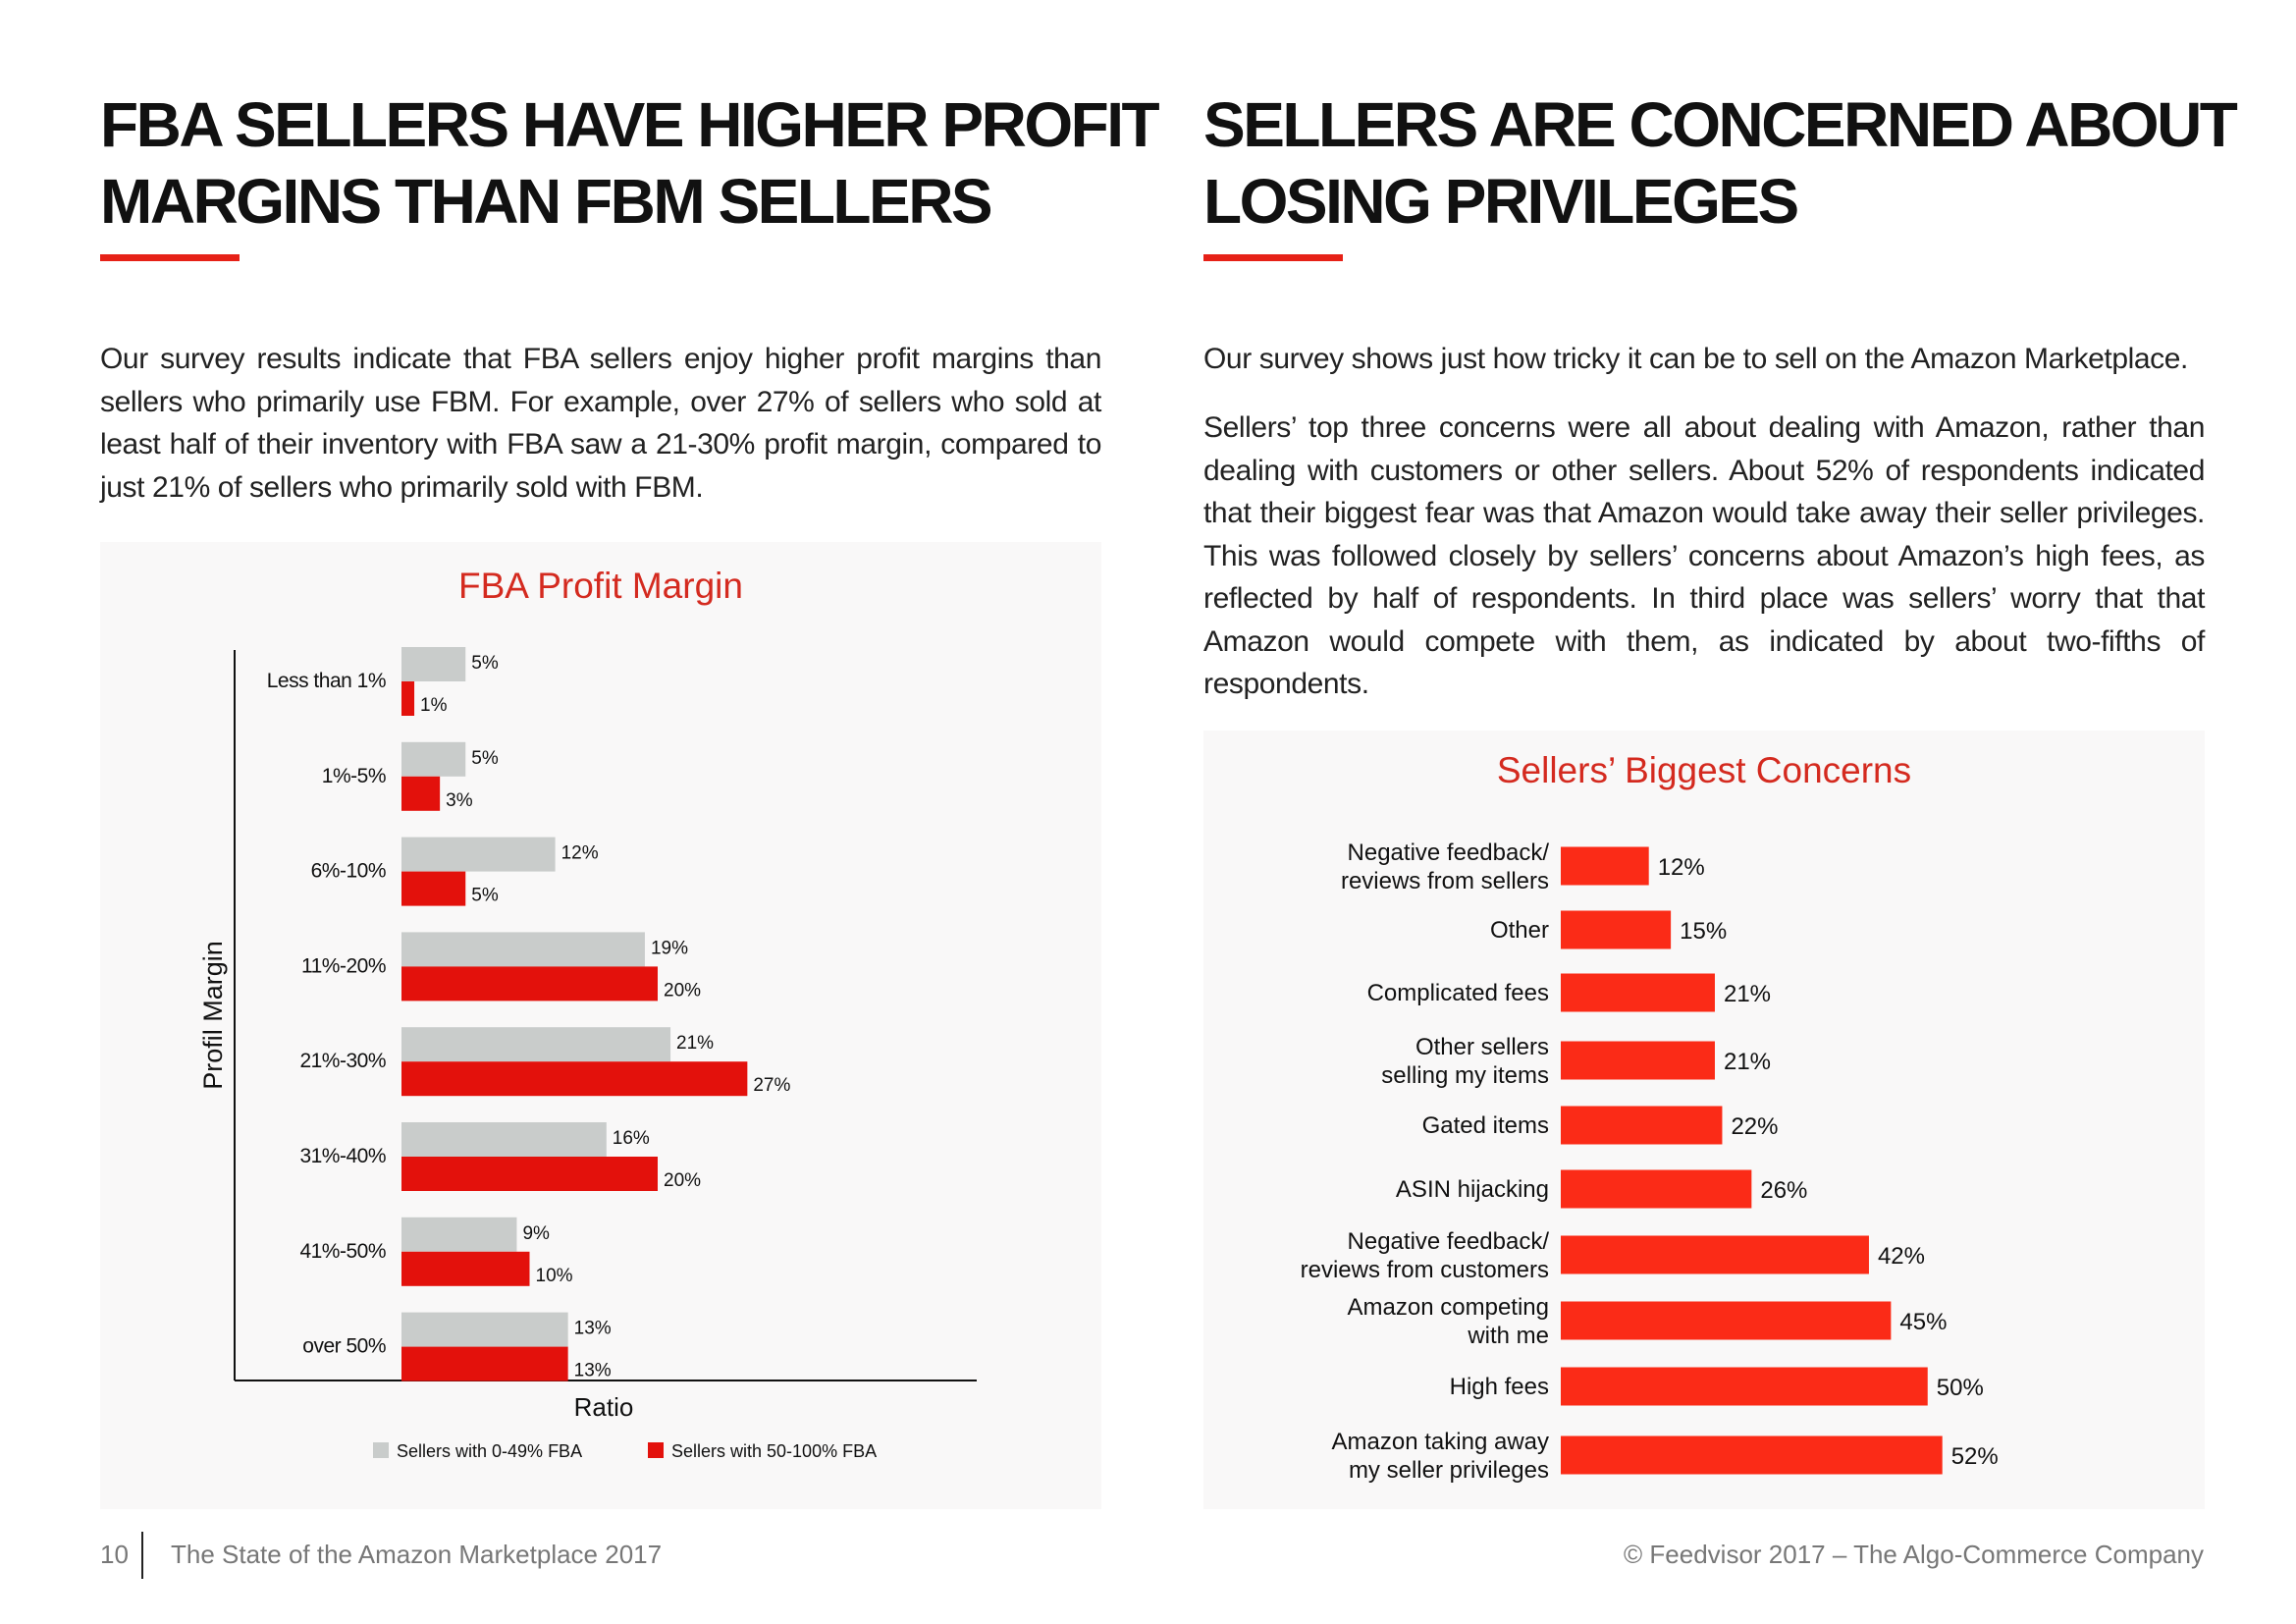  What do you see at coordinates (1704, 770) in the screenshot?
I see `concerns-chart-title: Sellers’ Biggest Concerns` at bounding box center [1704, 770].